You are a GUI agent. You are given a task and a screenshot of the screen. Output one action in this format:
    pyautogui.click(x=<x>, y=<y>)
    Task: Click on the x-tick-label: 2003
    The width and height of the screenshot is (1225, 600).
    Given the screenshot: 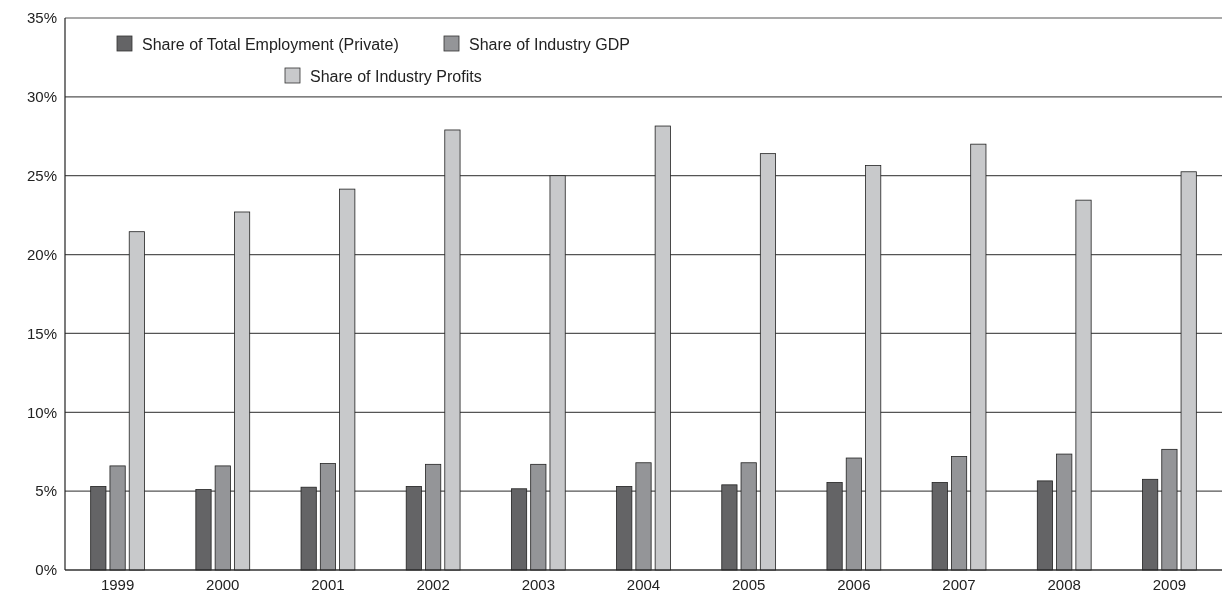 What is the action you would take?
    pyautogui.click(x=538, y=584)
    